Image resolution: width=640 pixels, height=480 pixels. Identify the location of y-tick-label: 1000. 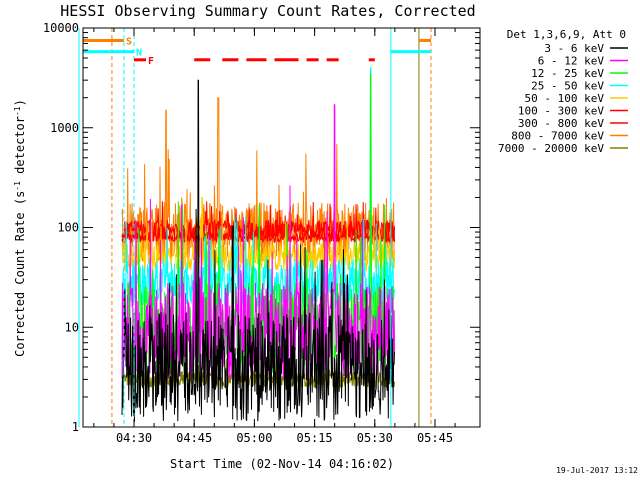
(64, 128).